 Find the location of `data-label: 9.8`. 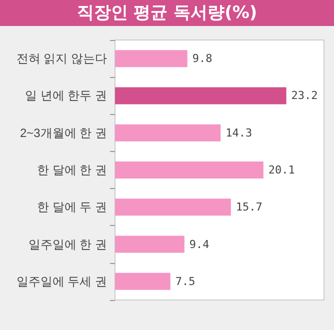

data-label: 9.8 is located at coordinates (202, 59).